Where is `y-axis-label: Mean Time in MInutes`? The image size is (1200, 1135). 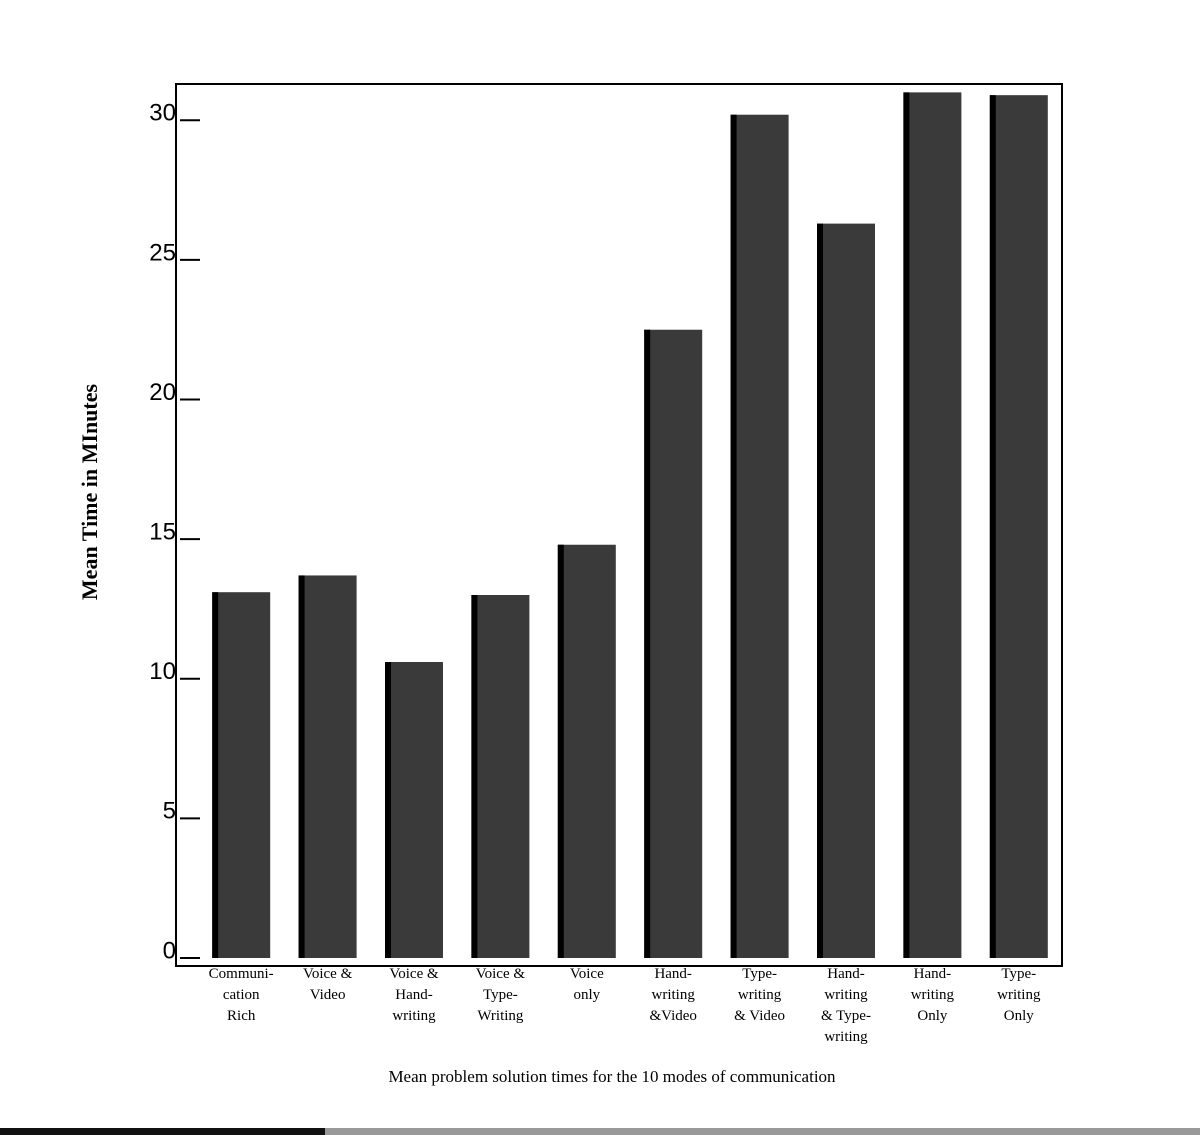
y-axis-label: Mean Time in MInutes is located at coordinates (89, 491).